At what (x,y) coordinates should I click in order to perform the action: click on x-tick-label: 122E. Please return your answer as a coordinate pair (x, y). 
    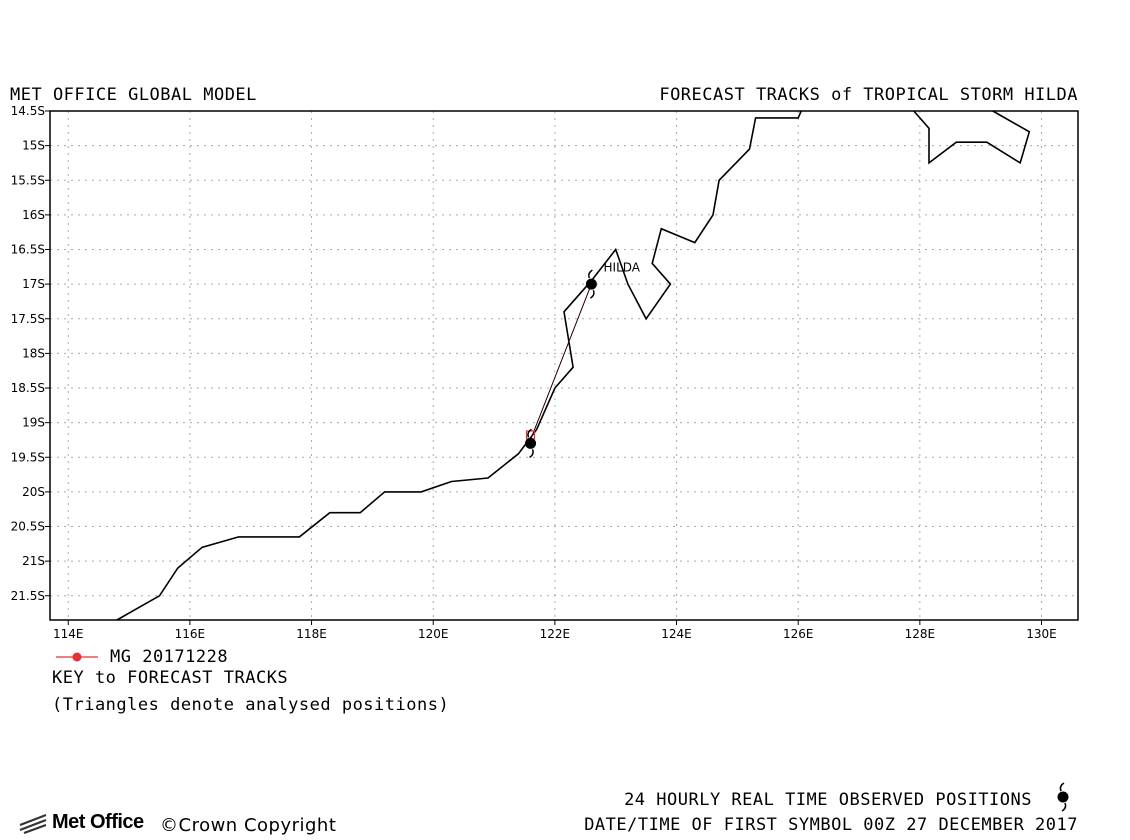
    Looking at the image, I should click on (555, 634).